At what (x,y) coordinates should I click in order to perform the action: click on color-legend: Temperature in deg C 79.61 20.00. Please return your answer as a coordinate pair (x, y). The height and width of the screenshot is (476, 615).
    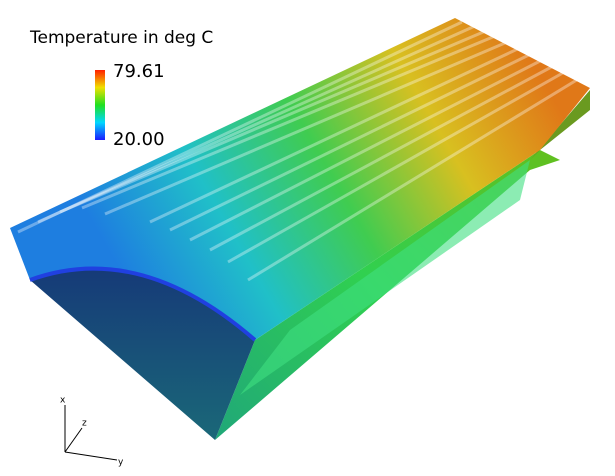
    Looking at the image, I should click on (121, 89).